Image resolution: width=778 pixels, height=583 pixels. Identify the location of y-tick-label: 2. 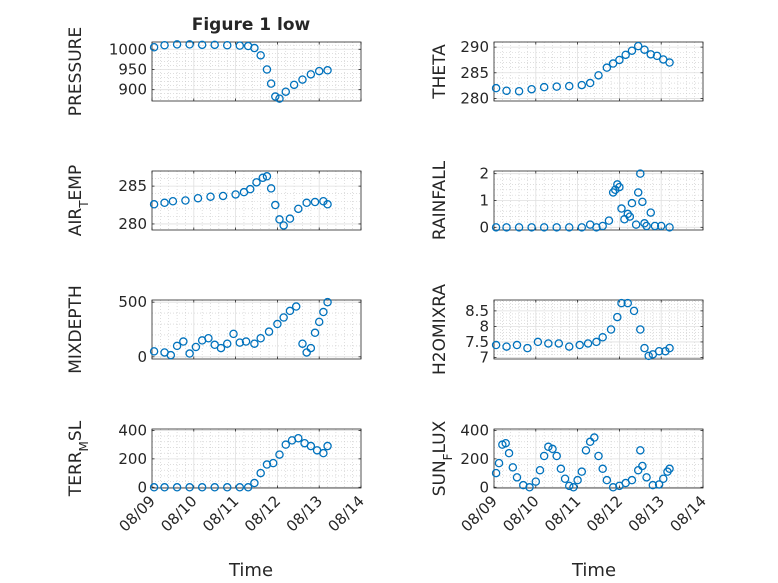
(484, 174).